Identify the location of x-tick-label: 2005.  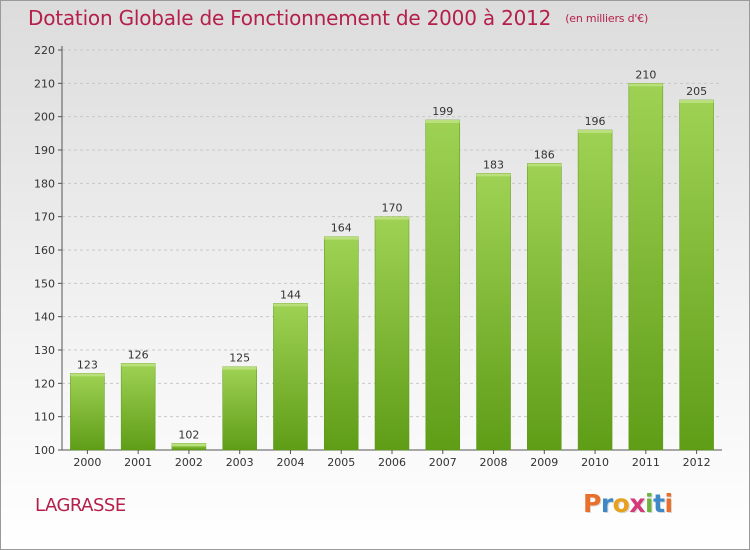
(341, 462).